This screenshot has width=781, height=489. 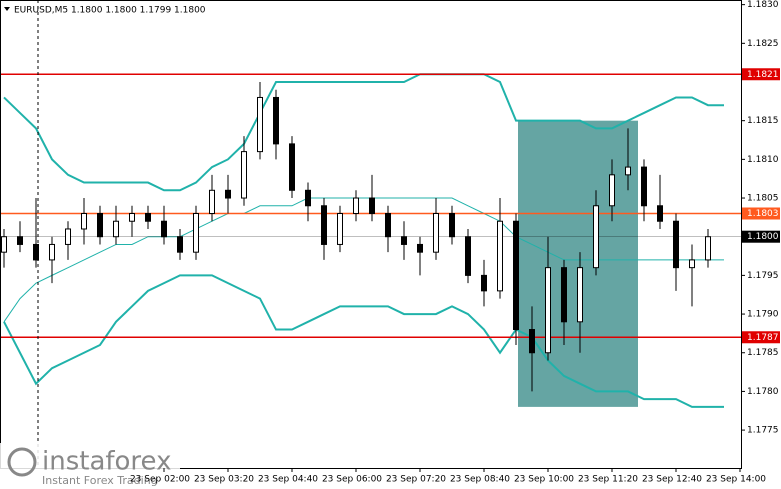 What do you see at coordinates (763, 44) in the screenshot?
I see `y-tick-label: 1.1825` at bounding box center [763, 44].